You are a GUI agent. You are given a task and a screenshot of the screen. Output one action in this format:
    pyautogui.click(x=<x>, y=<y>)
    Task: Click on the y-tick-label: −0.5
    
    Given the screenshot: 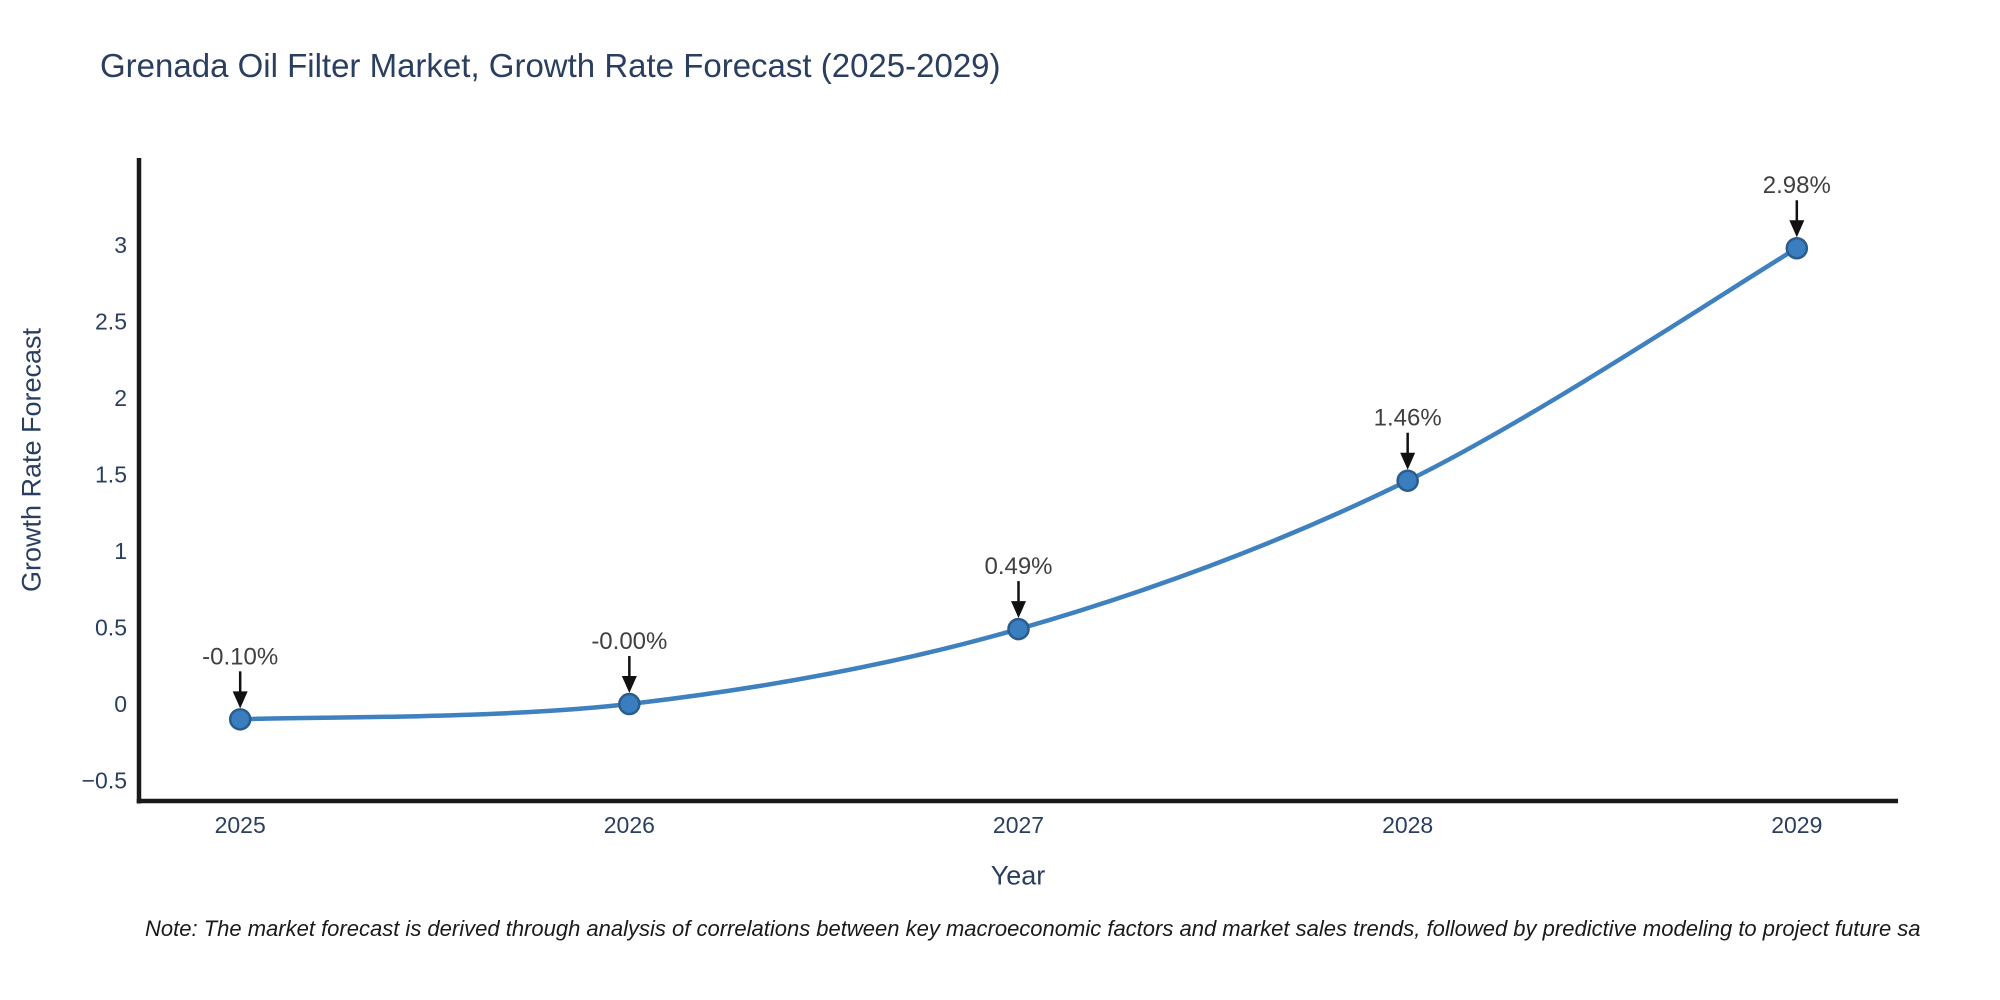 What is the action you would take?
    pyautogui.click(x=104, y=781)
    